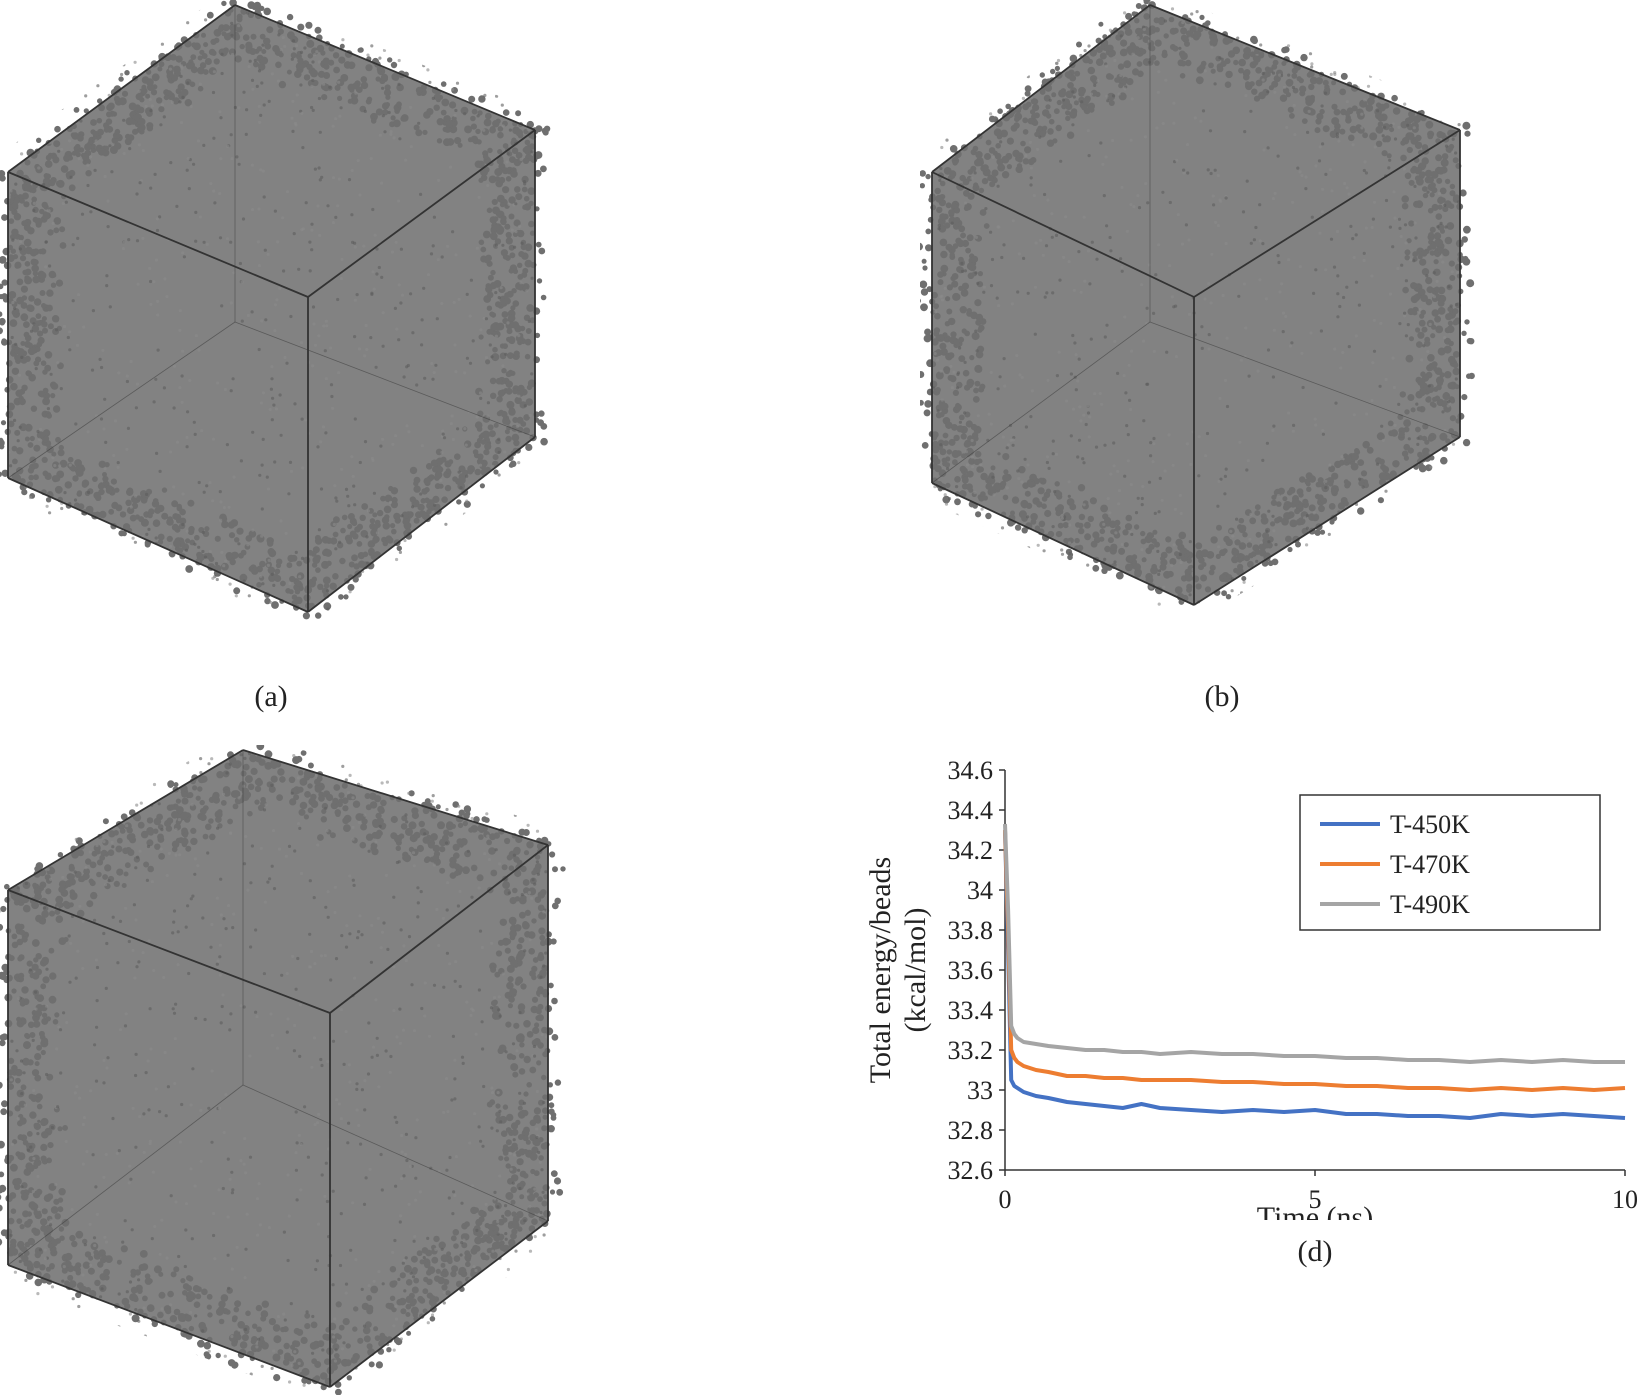  I want to click on x-axis-ticks: 0 5 10, so click(1318, 1192).